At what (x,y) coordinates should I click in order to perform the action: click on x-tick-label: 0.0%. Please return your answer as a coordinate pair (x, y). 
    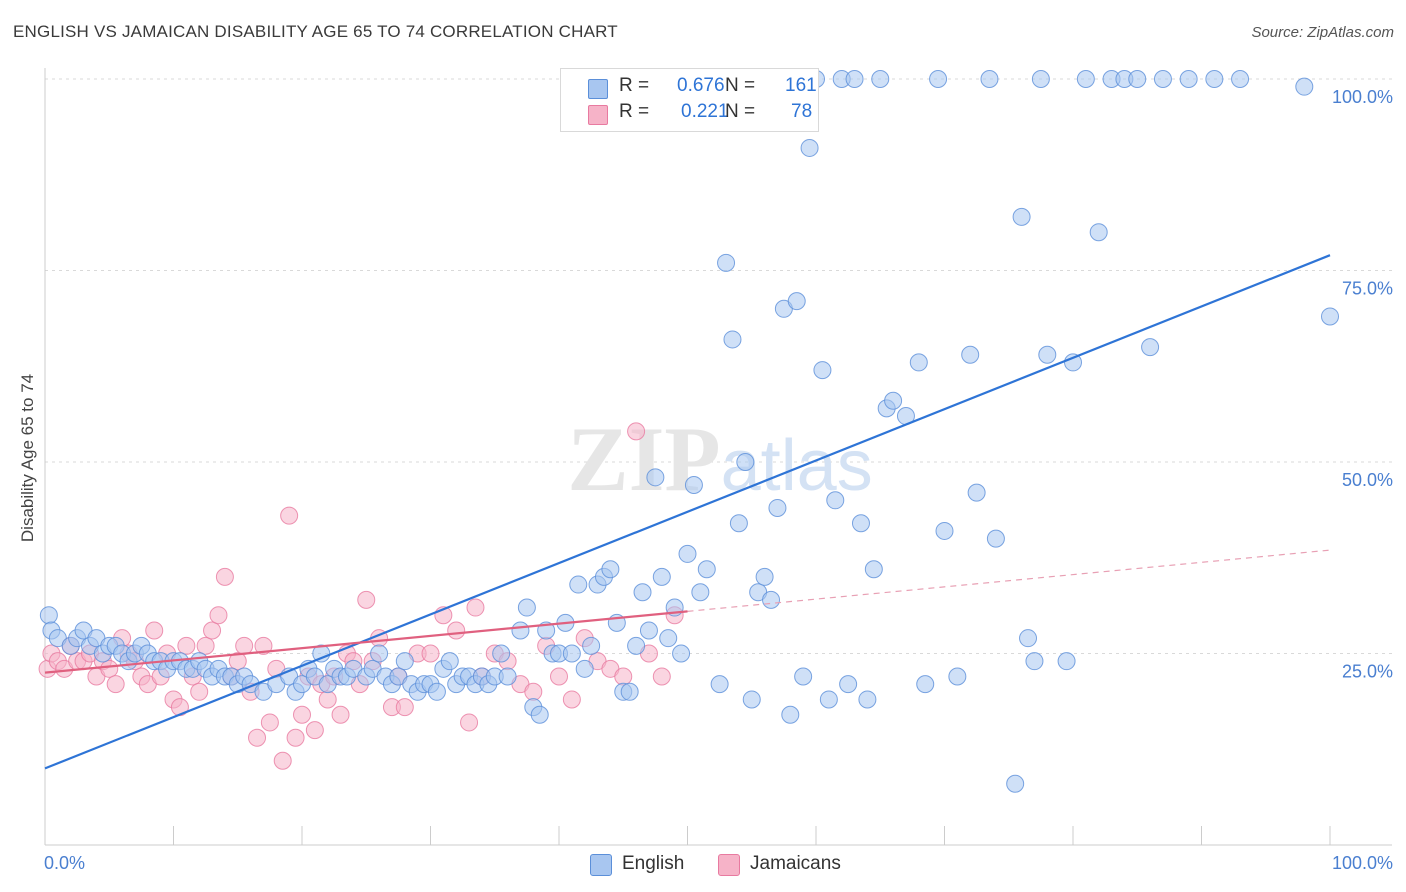
    Looking at the image, I should click on (64, 863).